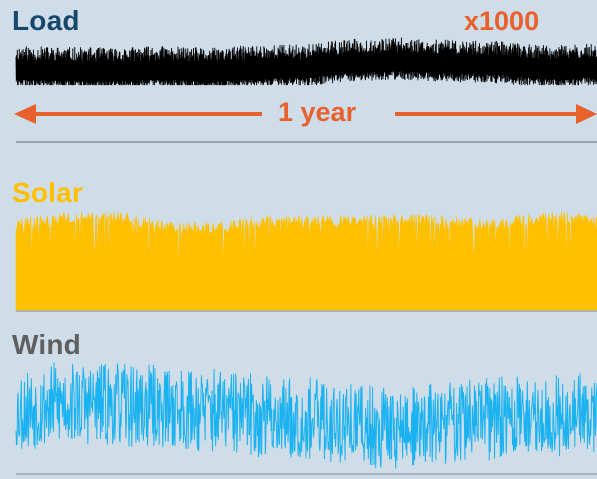 This screenshot has height=479, width=597. Describe the element at coordinates (25, 114) in the screenshot. I see `time-span-arrow-left-head` at that location.